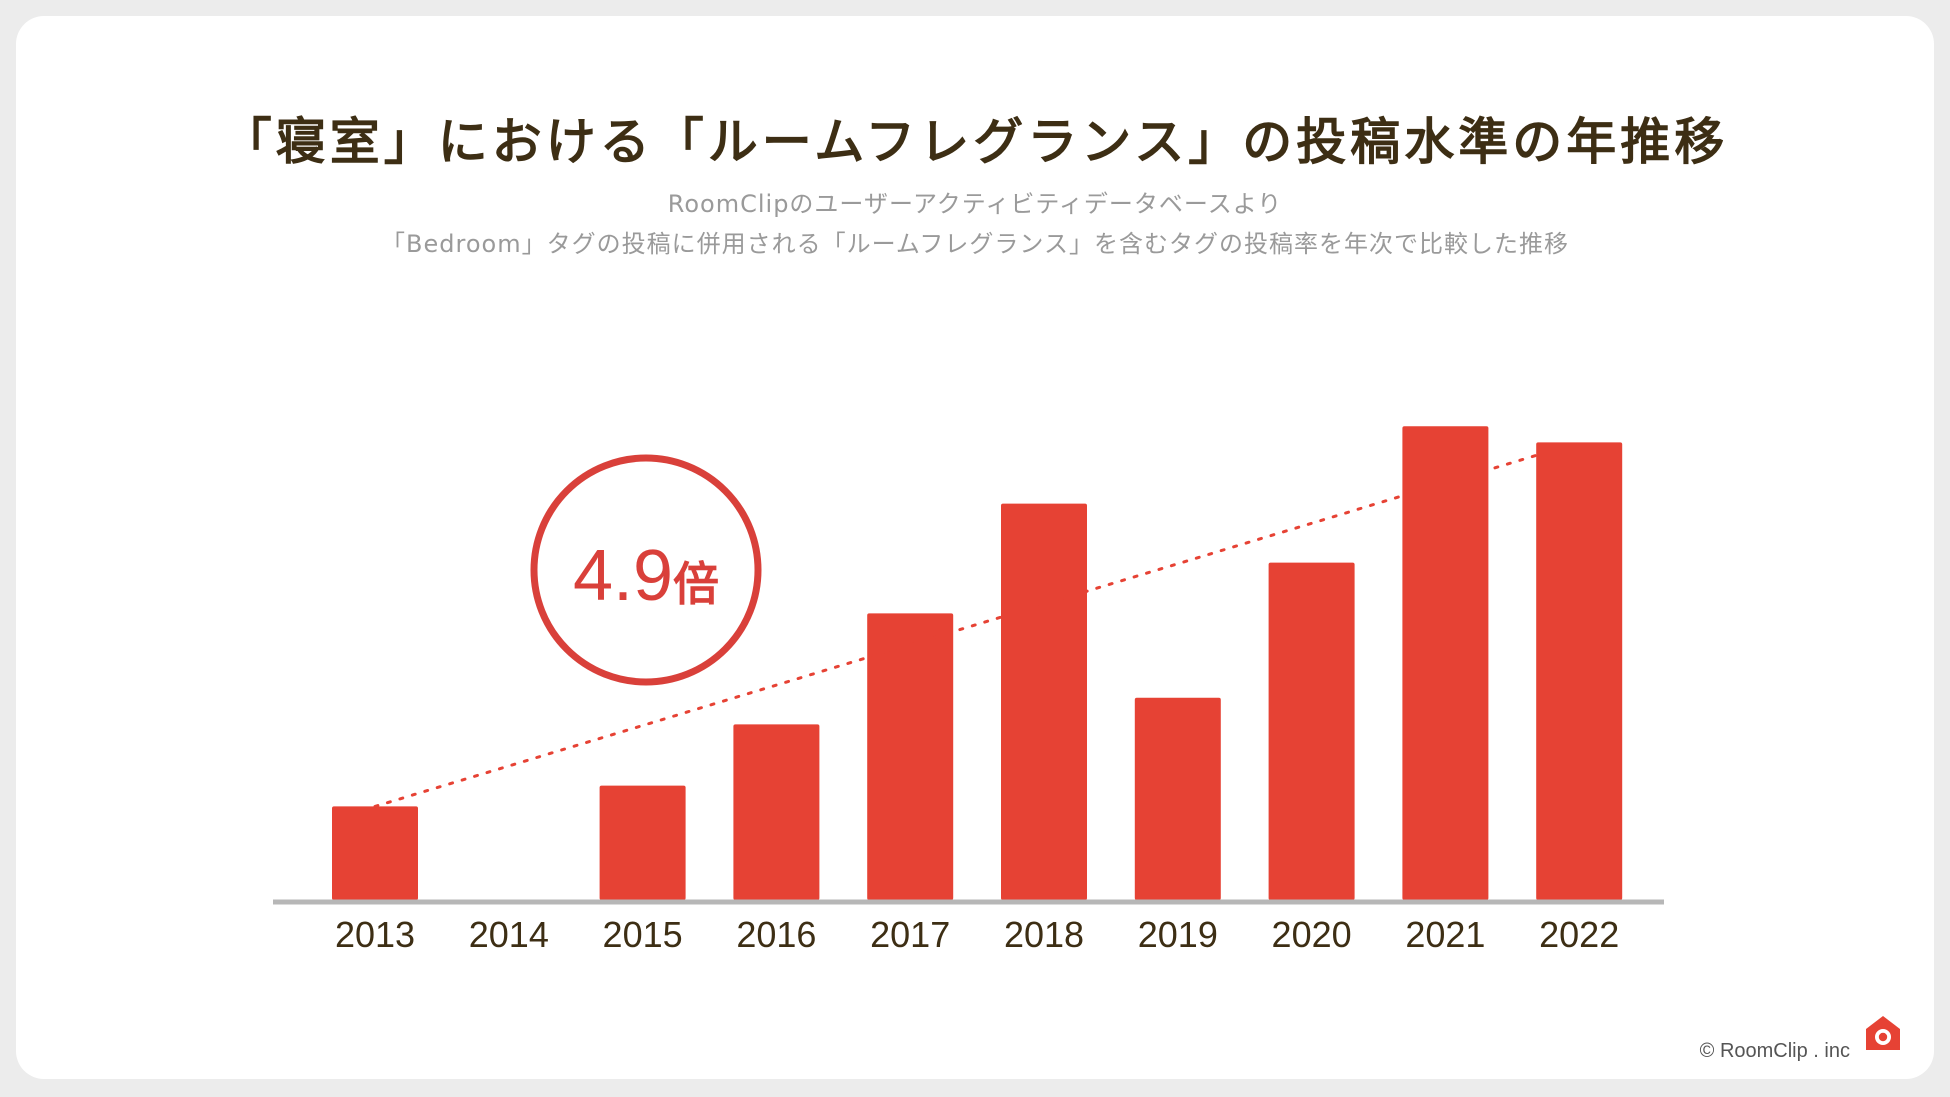 The height and width of the screenshot is (1097, 1950). I want to click on chart-subtitle-line1: RoomClipのユーザーアクティビティデータベースより, so click(975, 204).